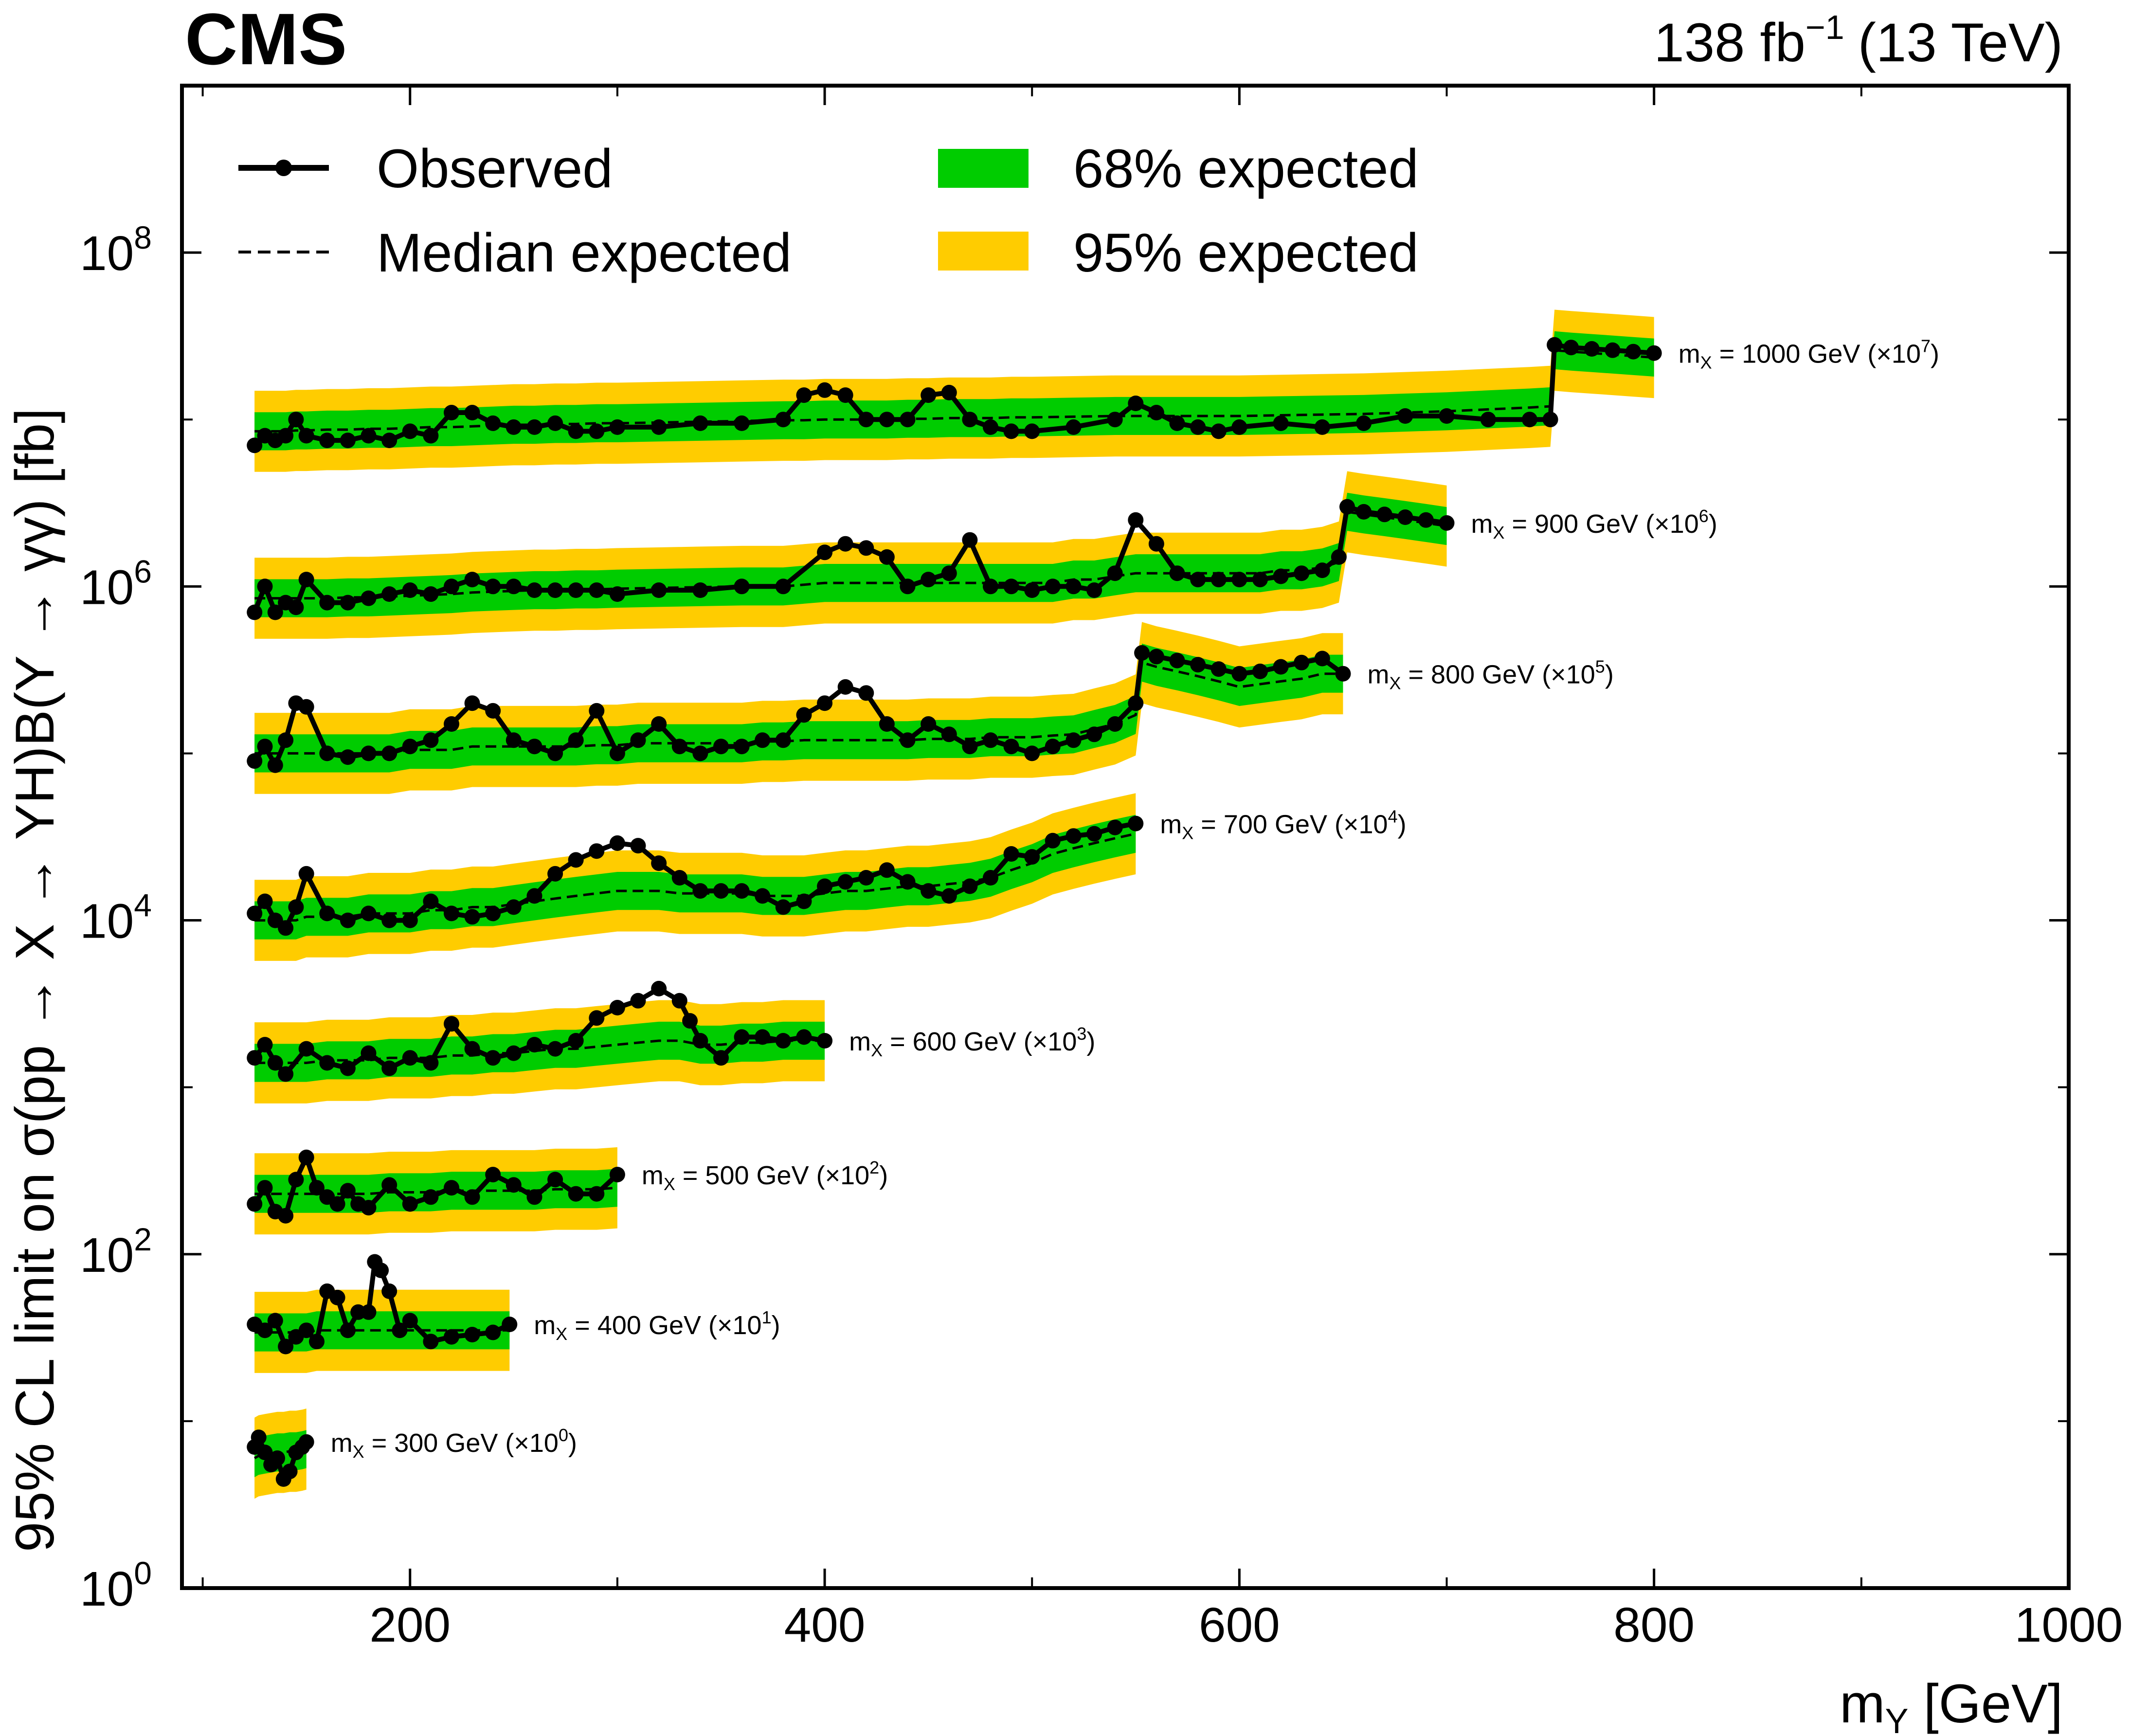  I want to click on observed-line-mx700, so click(695, 876).